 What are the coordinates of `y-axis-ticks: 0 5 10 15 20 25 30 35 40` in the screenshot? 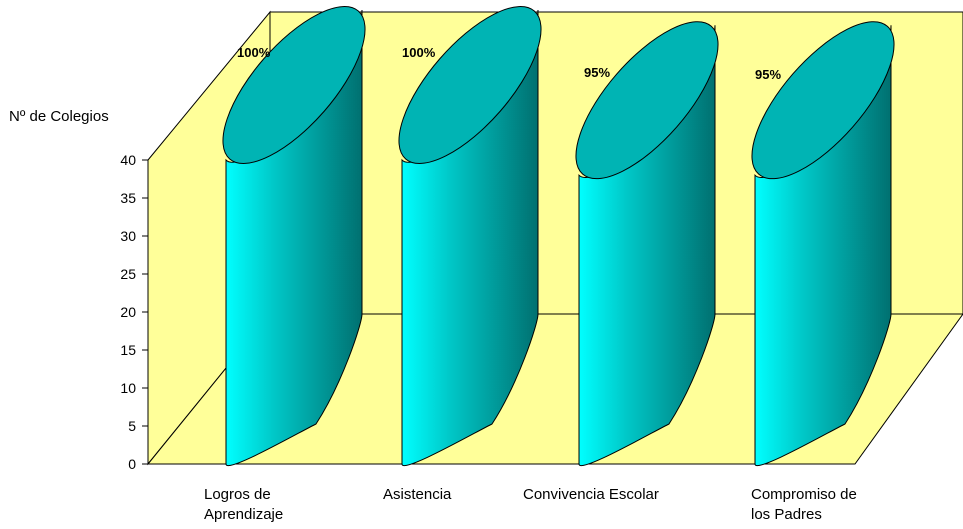 It's located at (134, 312).